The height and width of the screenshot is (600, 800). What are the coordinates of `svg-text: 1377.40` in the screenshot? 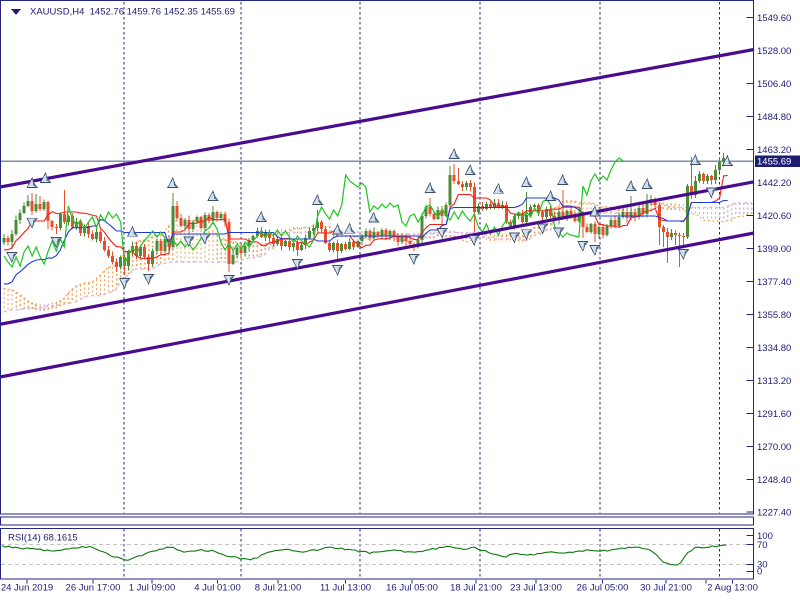 It's located at (774, 282).